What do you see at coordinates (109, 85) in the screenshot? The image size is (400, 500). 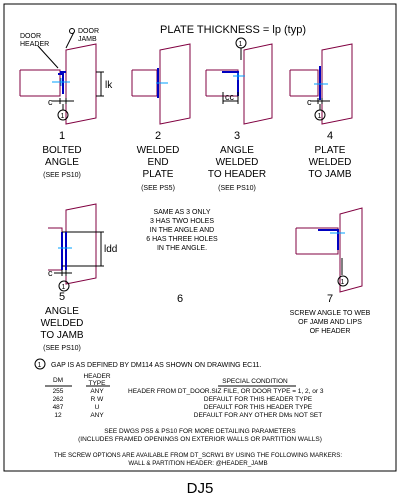 I see `detail-1-dim-lk: lk` at bounding box center [109, 85].